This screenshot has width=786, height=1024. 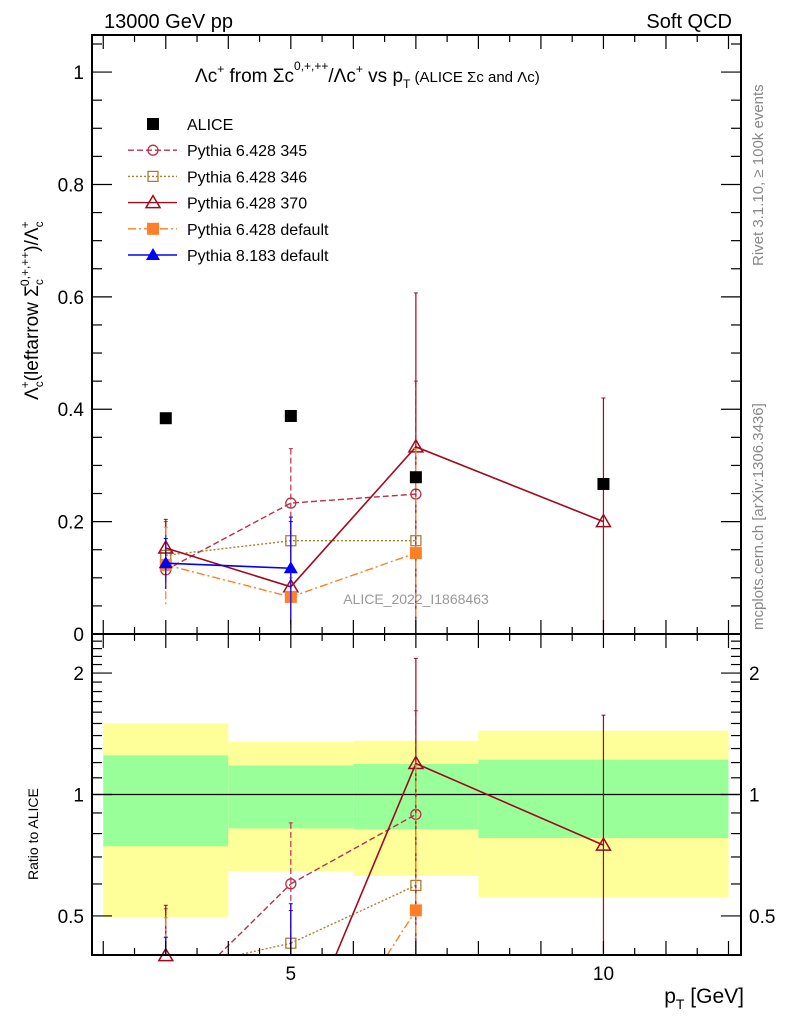 I want to click on legend-label-pythia-6-428-default: Pythia 6.428 default, so click(x=258, y=230).